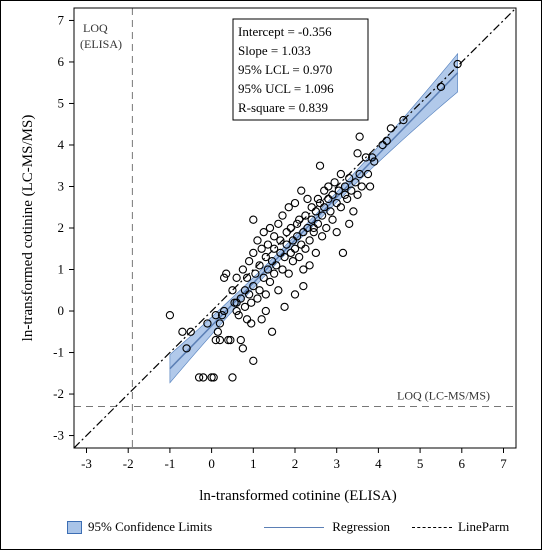 This screenshot has height=550, width=542. Describe the element at coordinates (443, 395) in the screenshot. I see `loq-lcms-label: LOQ (LC-MS/MS)` at that location.